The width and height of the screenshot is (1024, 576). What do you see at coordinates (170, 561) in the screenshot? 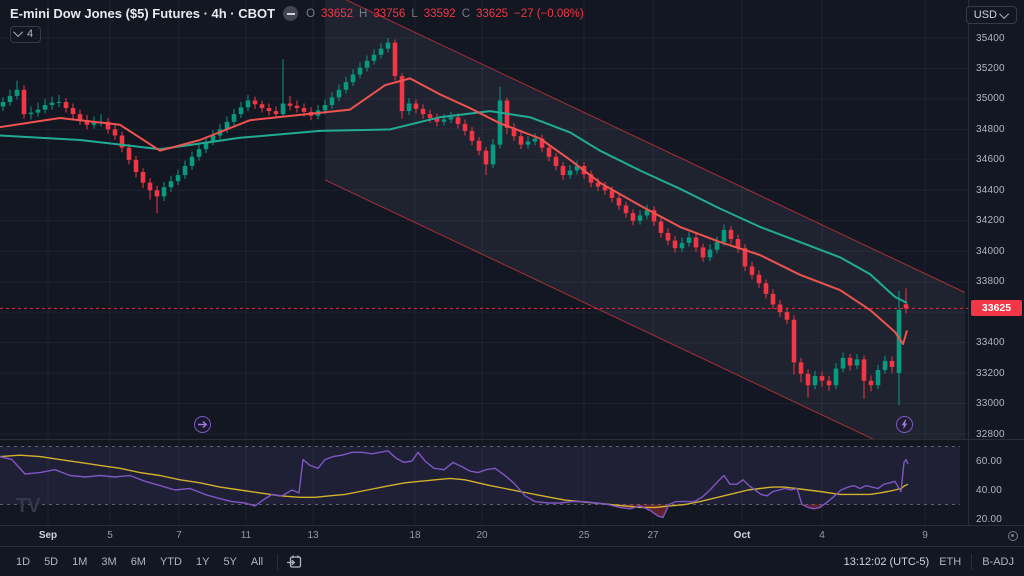
I see `range-button-ytd: YTD` at bounding box center [170, 561].